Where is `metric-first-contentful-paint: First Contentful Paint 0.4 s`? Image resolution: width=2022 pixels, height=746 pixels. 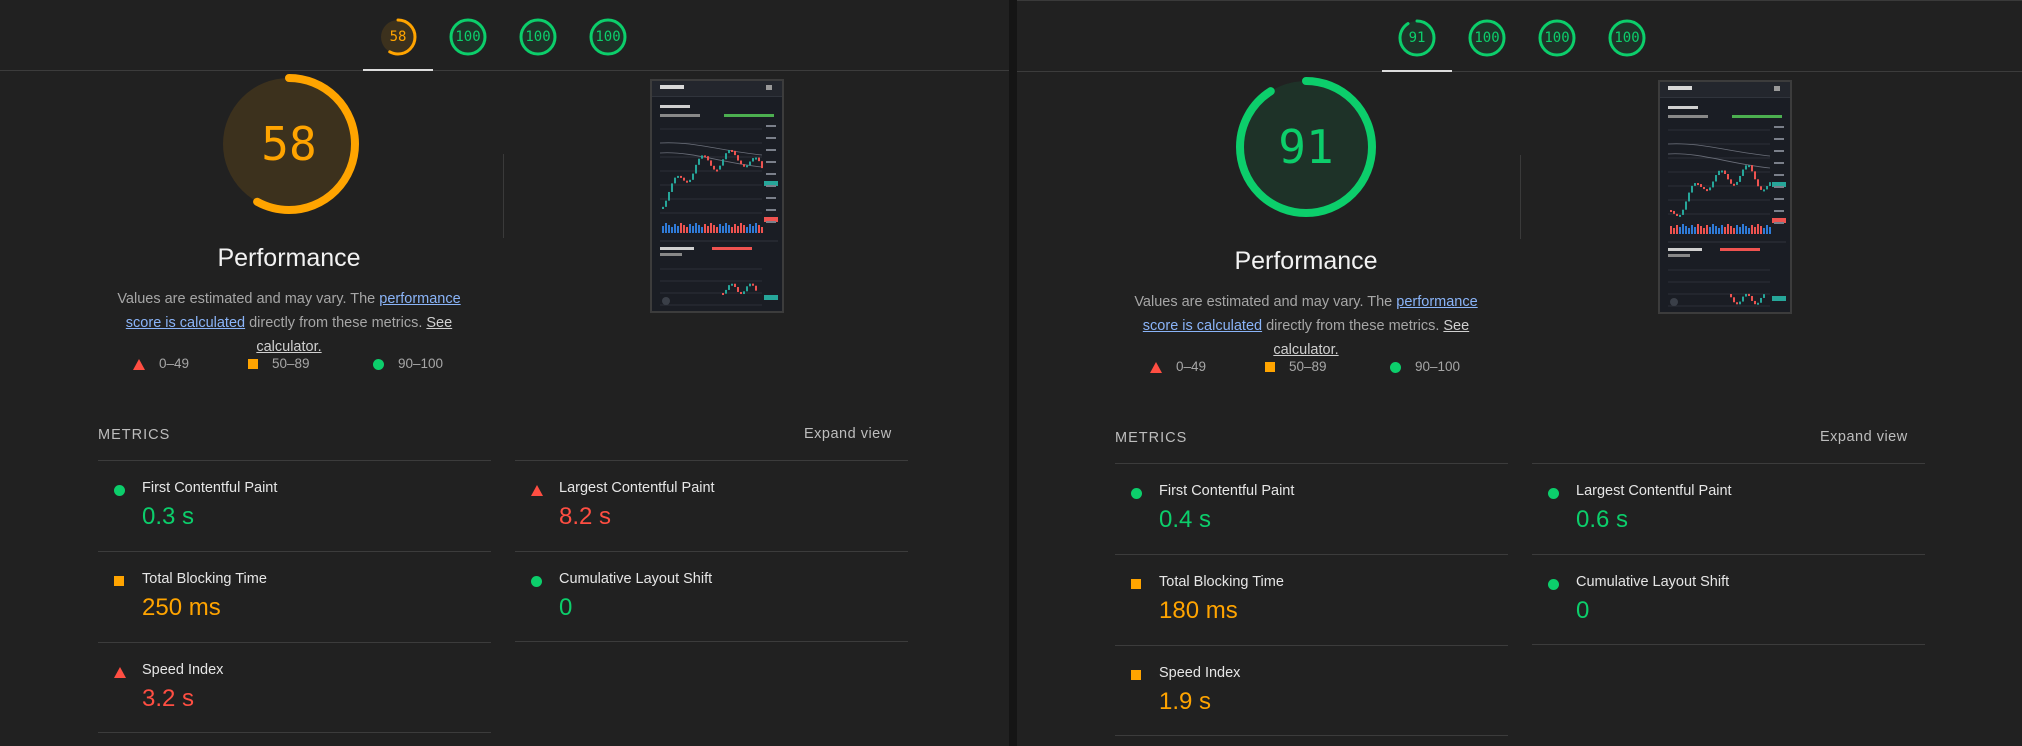
metric-first-contentful-paint: First Contentful Paint 0.4 s is located at coordinates (1311, 508).